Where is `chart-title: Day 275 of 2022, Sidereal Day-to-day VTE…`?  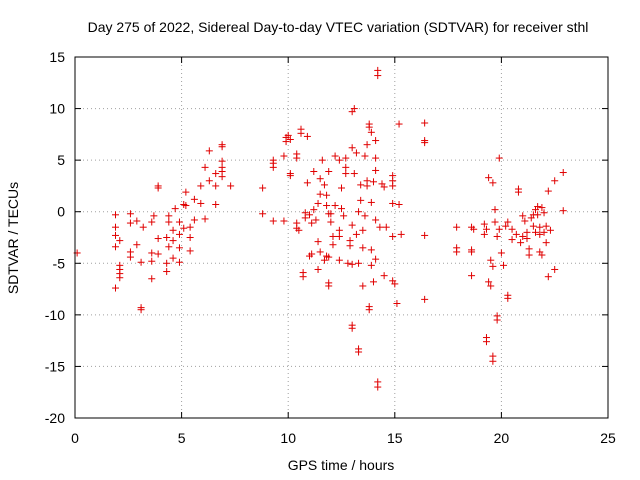 chart-title: Day 275 of 2022, Sidereal Day-to-day VTE… is located at coordinates (338, 27).